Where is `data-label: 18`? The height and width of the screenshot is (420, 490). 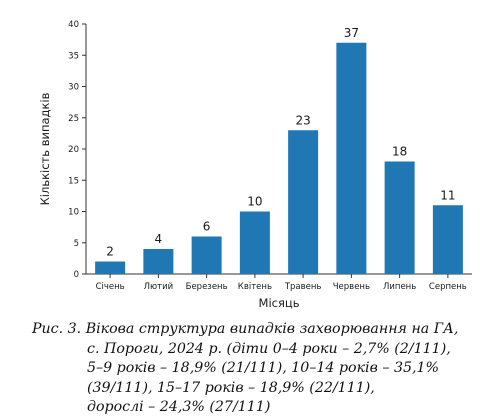 data-label: 18 is located at coordinates (399, 152).